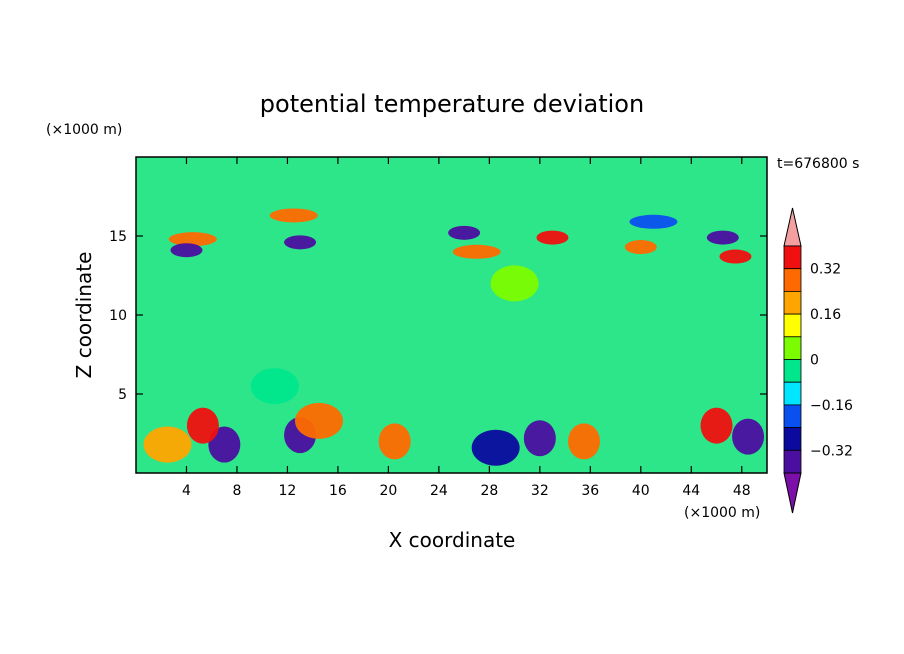  What do you see at coordinates (452, 540) in the screenshot?
I see `x-axis-label: X coordinate` at bounding box center [452, 540].